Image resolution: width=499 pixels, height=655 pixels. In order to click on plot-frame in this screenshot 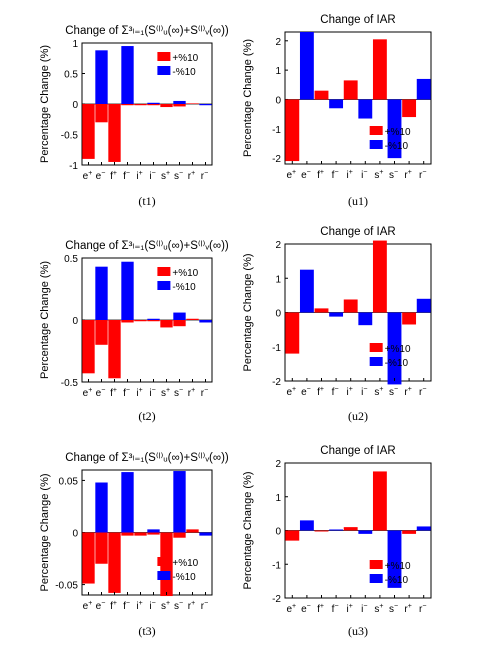, I will do `click(358, 98)`.